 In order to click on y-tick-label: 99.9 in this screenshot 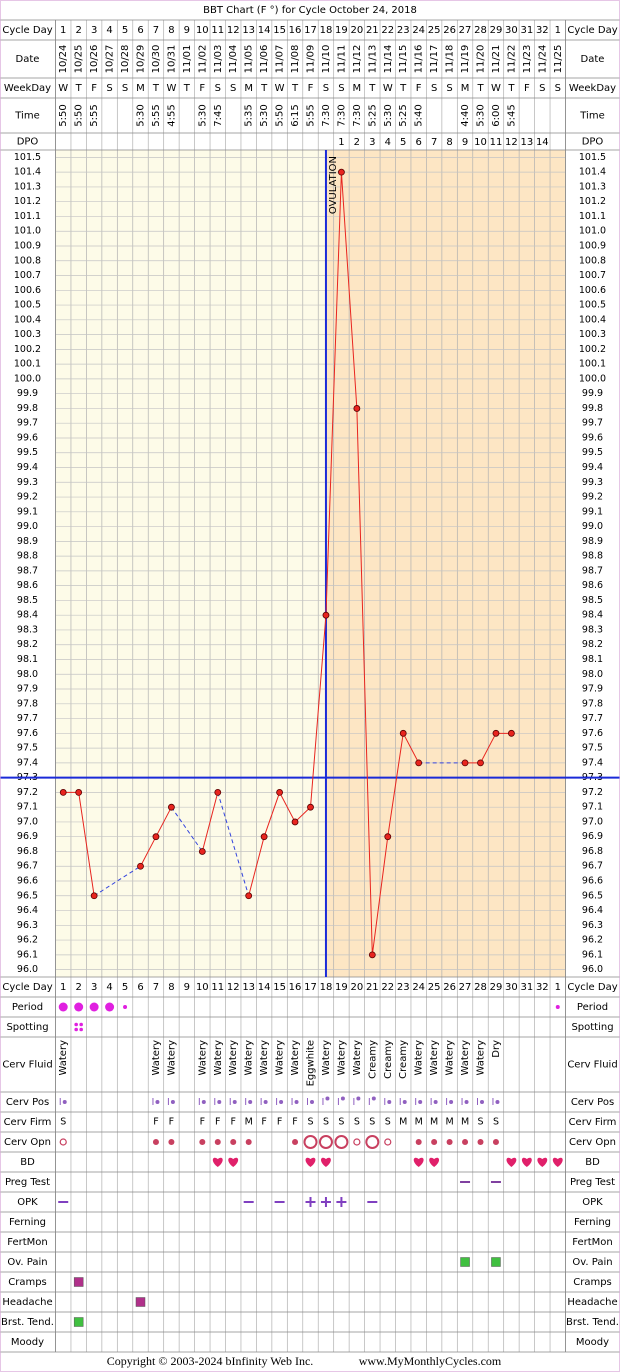, I will do `click(27, 393)`.